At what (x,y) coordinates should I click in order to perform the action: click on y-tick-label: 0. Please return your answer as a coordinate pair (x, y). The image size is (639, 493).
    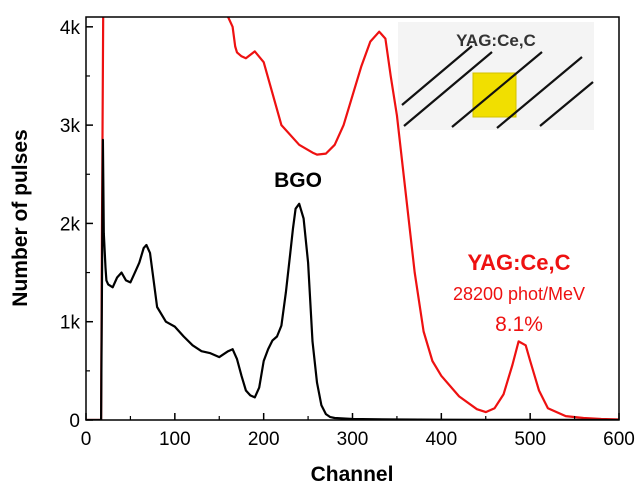
    Looking at the image, I should click on (74, 421).